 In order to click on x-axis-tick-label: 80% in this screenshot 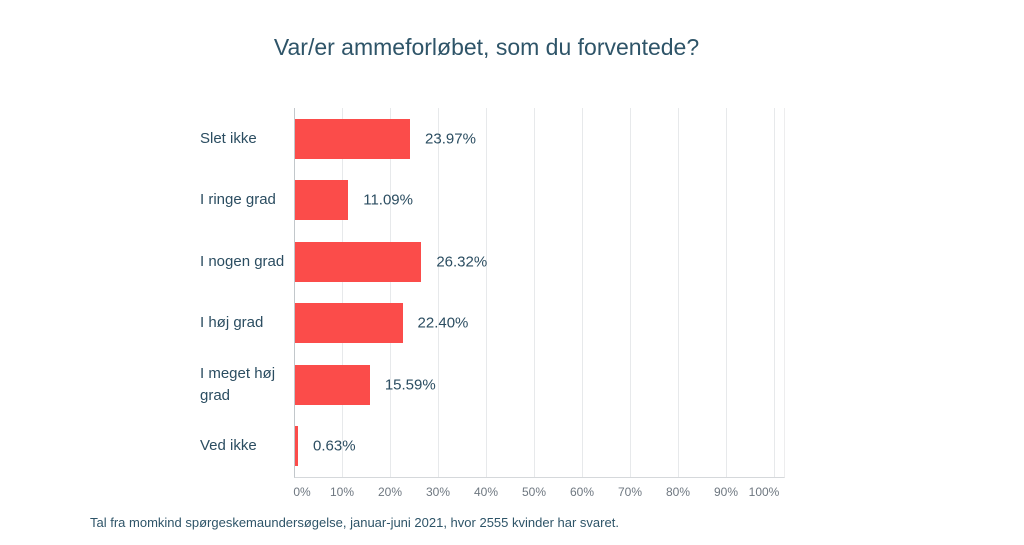, I will do `click(678, 492)`.